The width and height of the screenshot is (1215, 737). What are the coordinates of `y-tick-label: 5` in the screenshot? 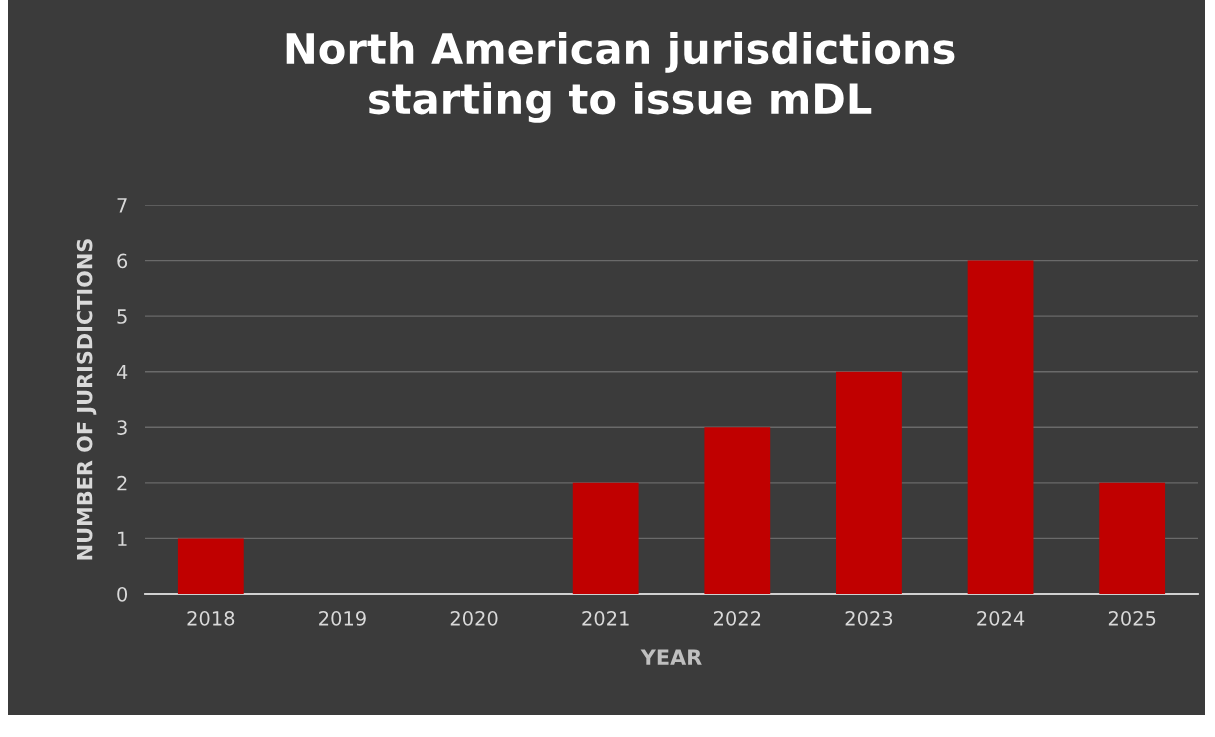 It's located at (122, 316).